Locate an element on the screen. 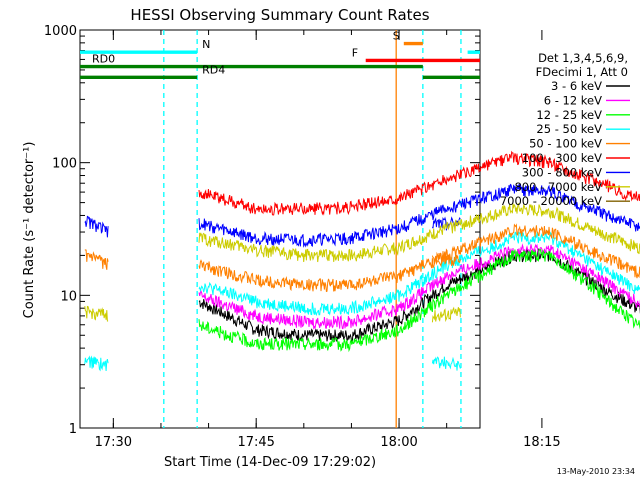  legend-entry-label: 6 - 12 keV is located at coordinates (573, 100).